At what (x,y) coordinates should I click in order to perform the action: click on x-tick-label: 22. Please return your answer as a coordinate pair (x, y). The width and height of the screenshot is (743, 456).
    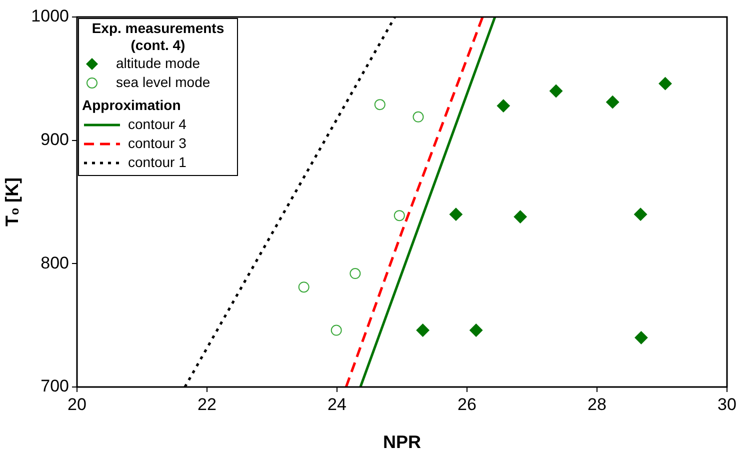
    Looking at the image, I should click on (207, 404).